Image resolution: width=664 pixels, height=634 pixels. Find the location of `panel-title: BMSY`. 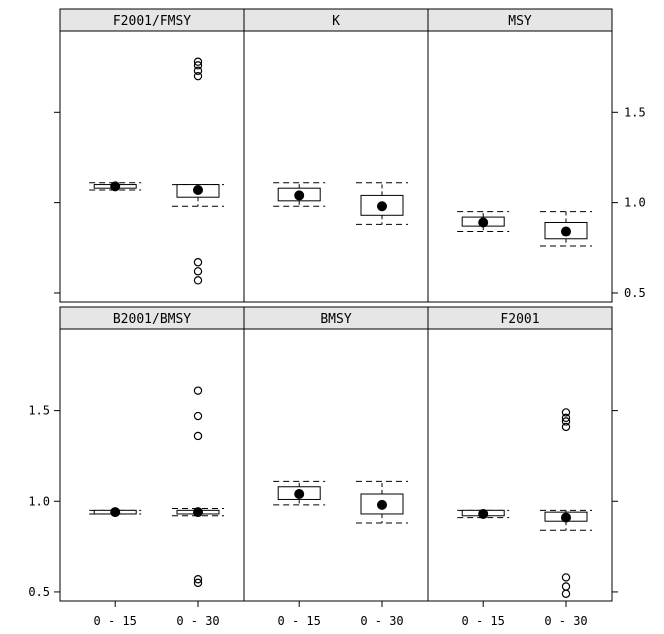

panel-title: BMSY is located at coordinates (335, 319).